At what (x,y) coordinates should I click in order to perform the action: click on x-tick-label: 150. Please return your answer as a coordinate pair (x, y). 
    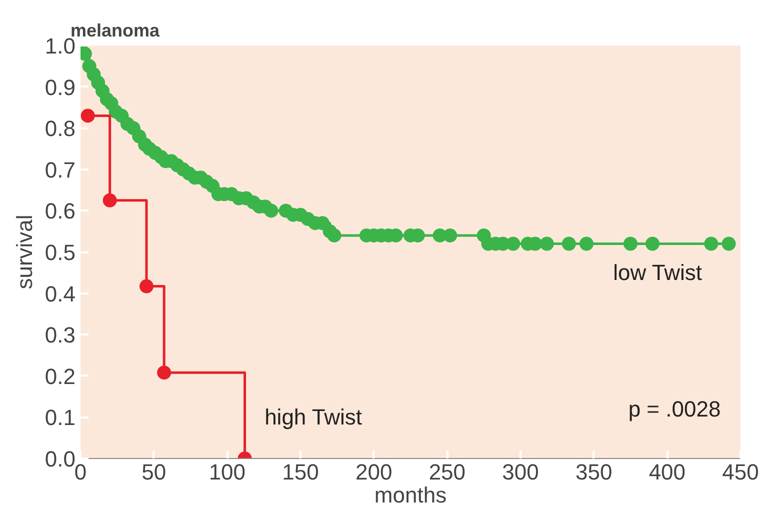
    Looking at the image, I should click on (300, 472).